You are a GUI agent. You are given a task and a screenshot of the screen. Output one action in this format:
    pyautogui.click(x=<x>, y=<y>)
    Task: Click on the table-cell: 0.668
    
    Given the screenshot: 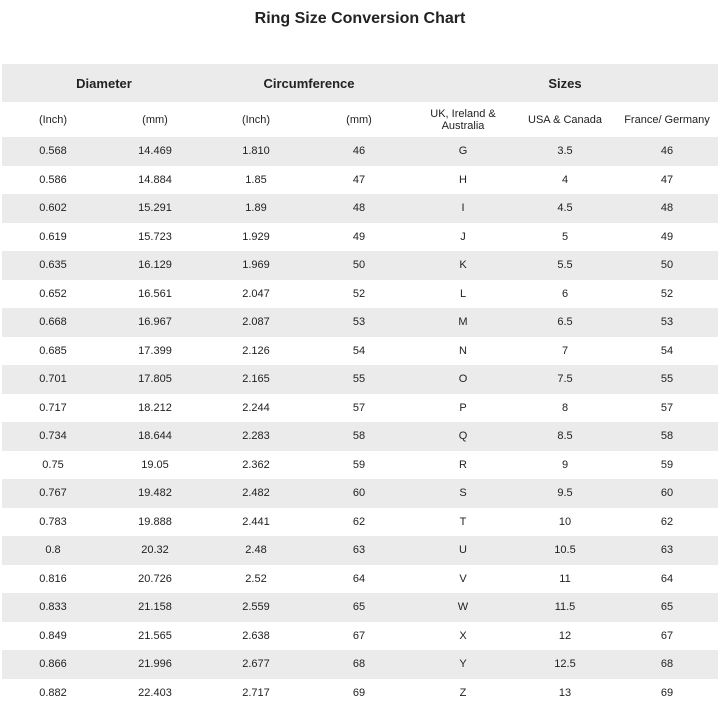 What is the action you would take?
    pyautogui.click(x=53, y=322)
    